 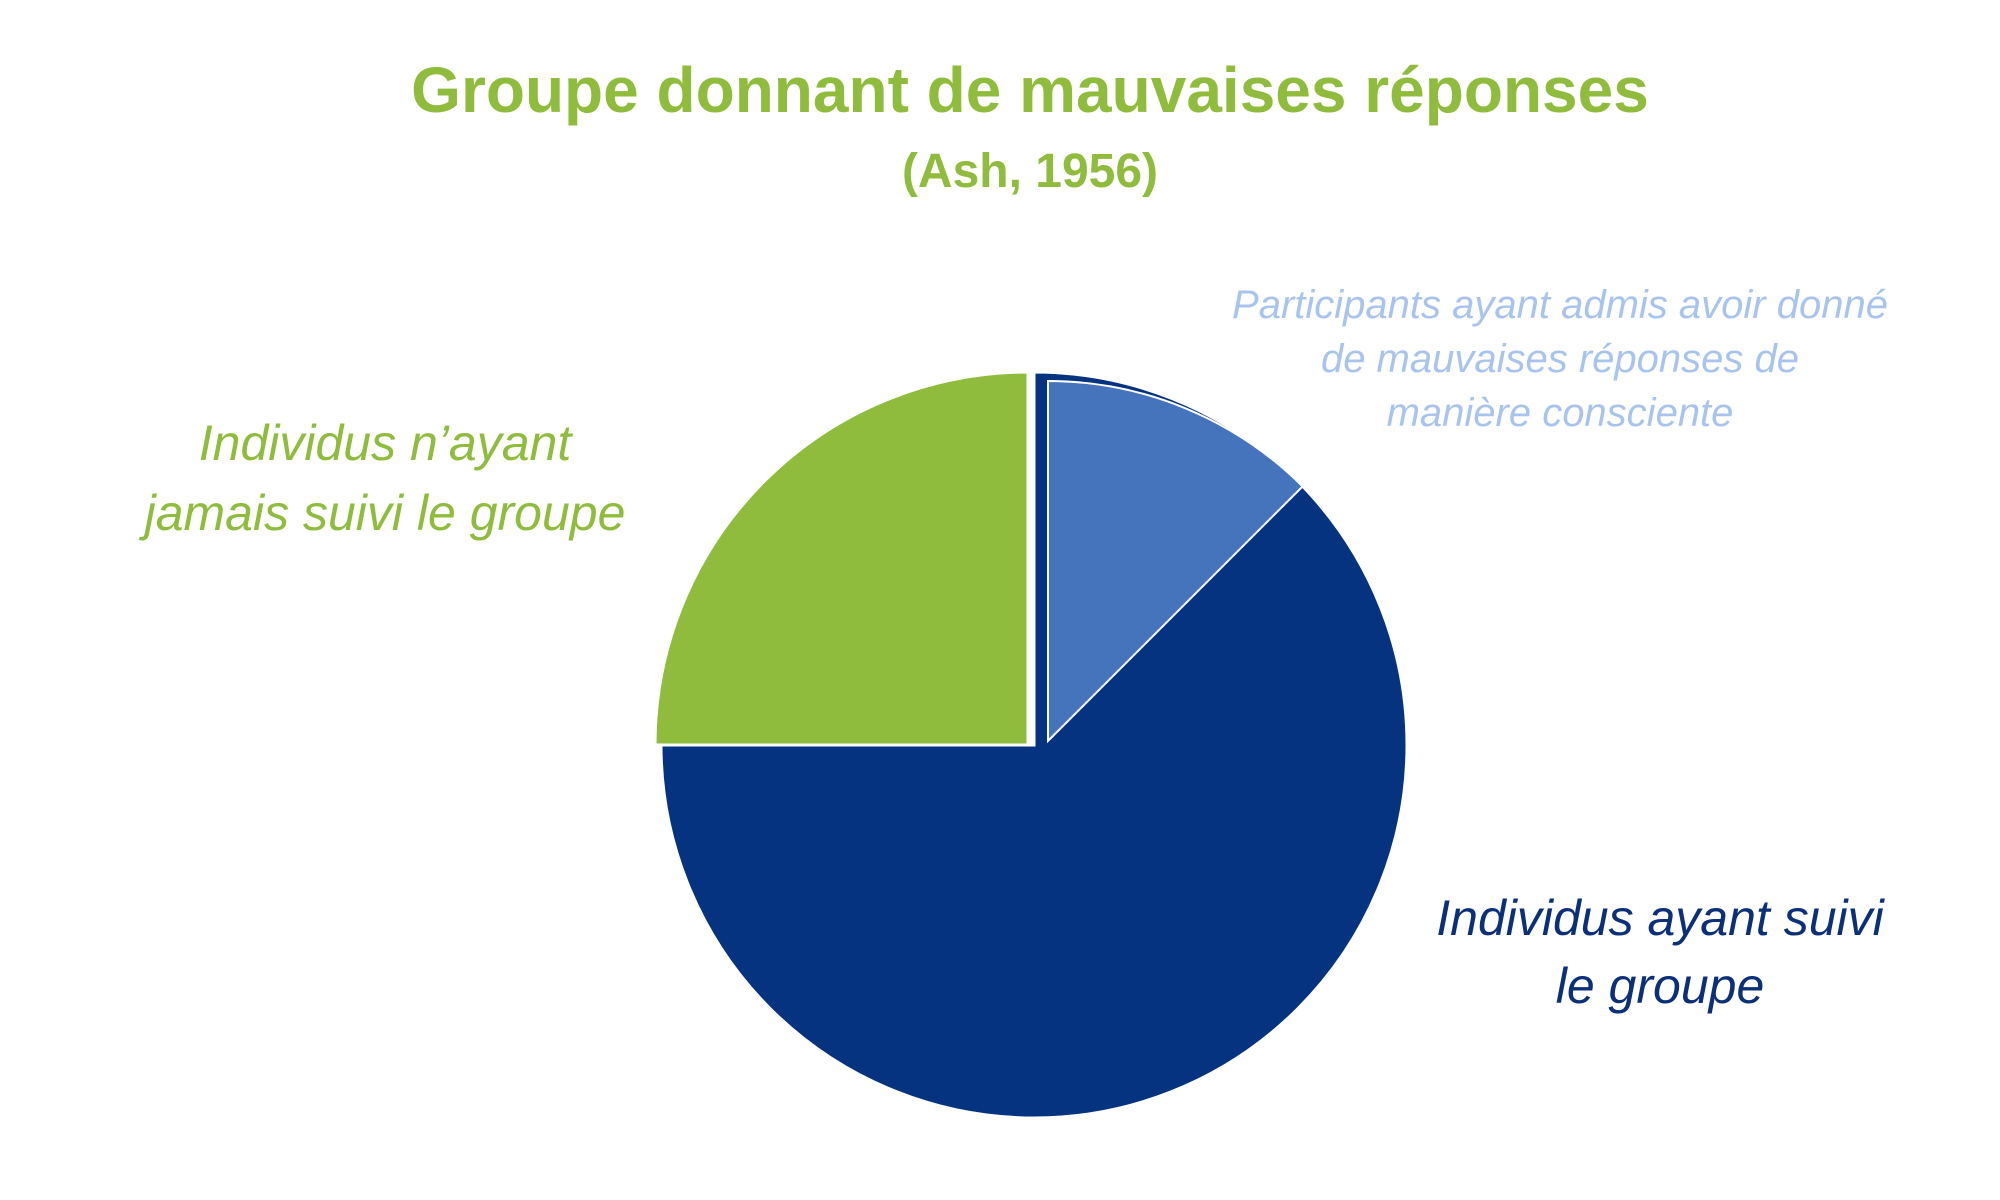 What do you see at coordinates (1660, 986) in the screenshot?
I see `label-ayant-suivi-line-2: le groupe` at bounding box center [1660, 986].